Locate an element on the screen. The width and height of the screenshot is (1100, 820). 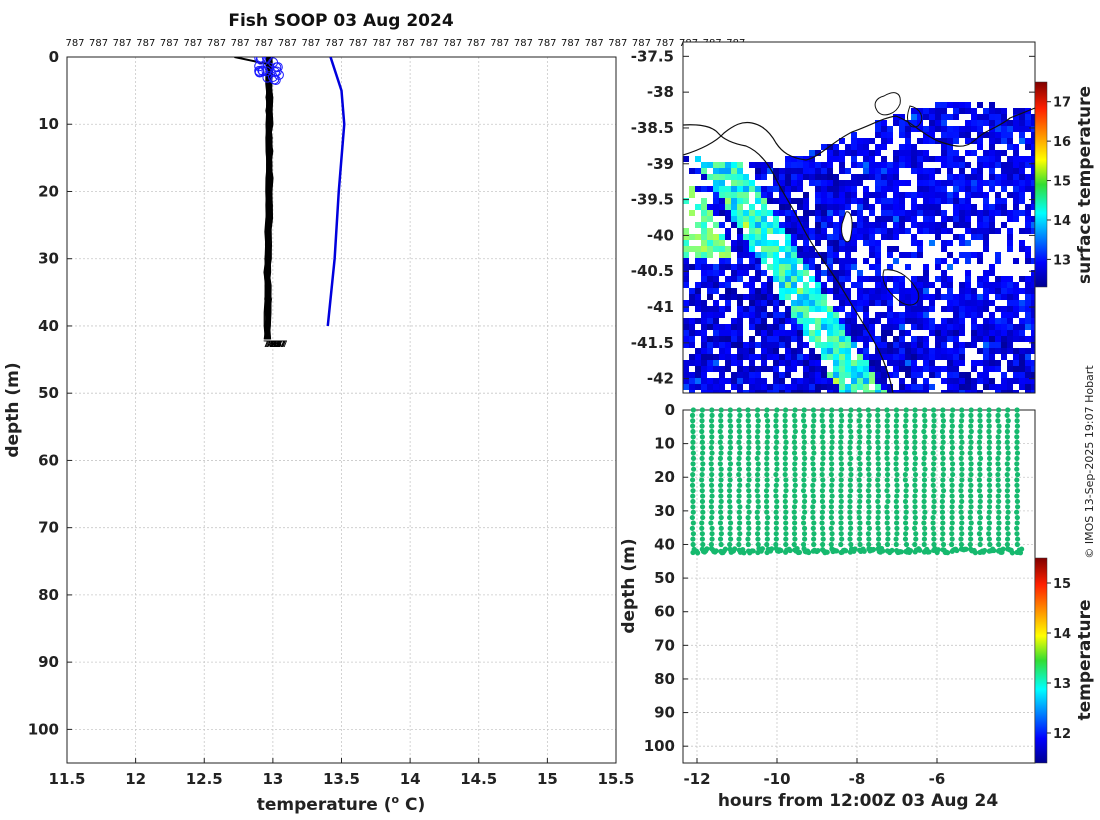
surface-marker is located at coordinates (274, 79).